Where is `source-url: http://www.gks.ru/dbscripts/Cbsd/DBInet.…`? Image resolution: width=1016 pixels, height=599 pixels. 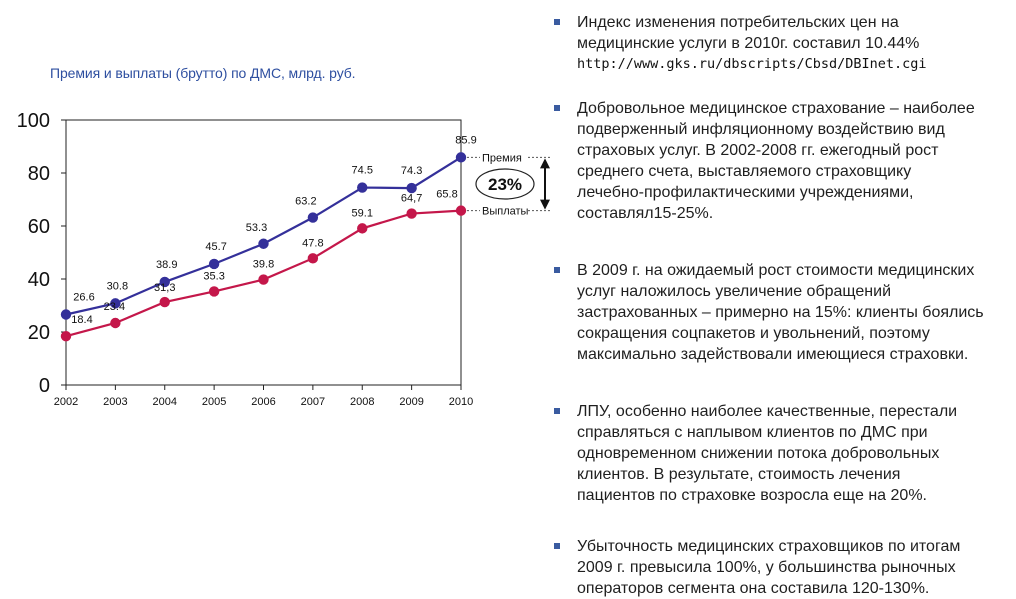
source-url: http://www.gks.ru/dbscripts/Cbsd/DBInet.… is located at coordinates (752, 64).